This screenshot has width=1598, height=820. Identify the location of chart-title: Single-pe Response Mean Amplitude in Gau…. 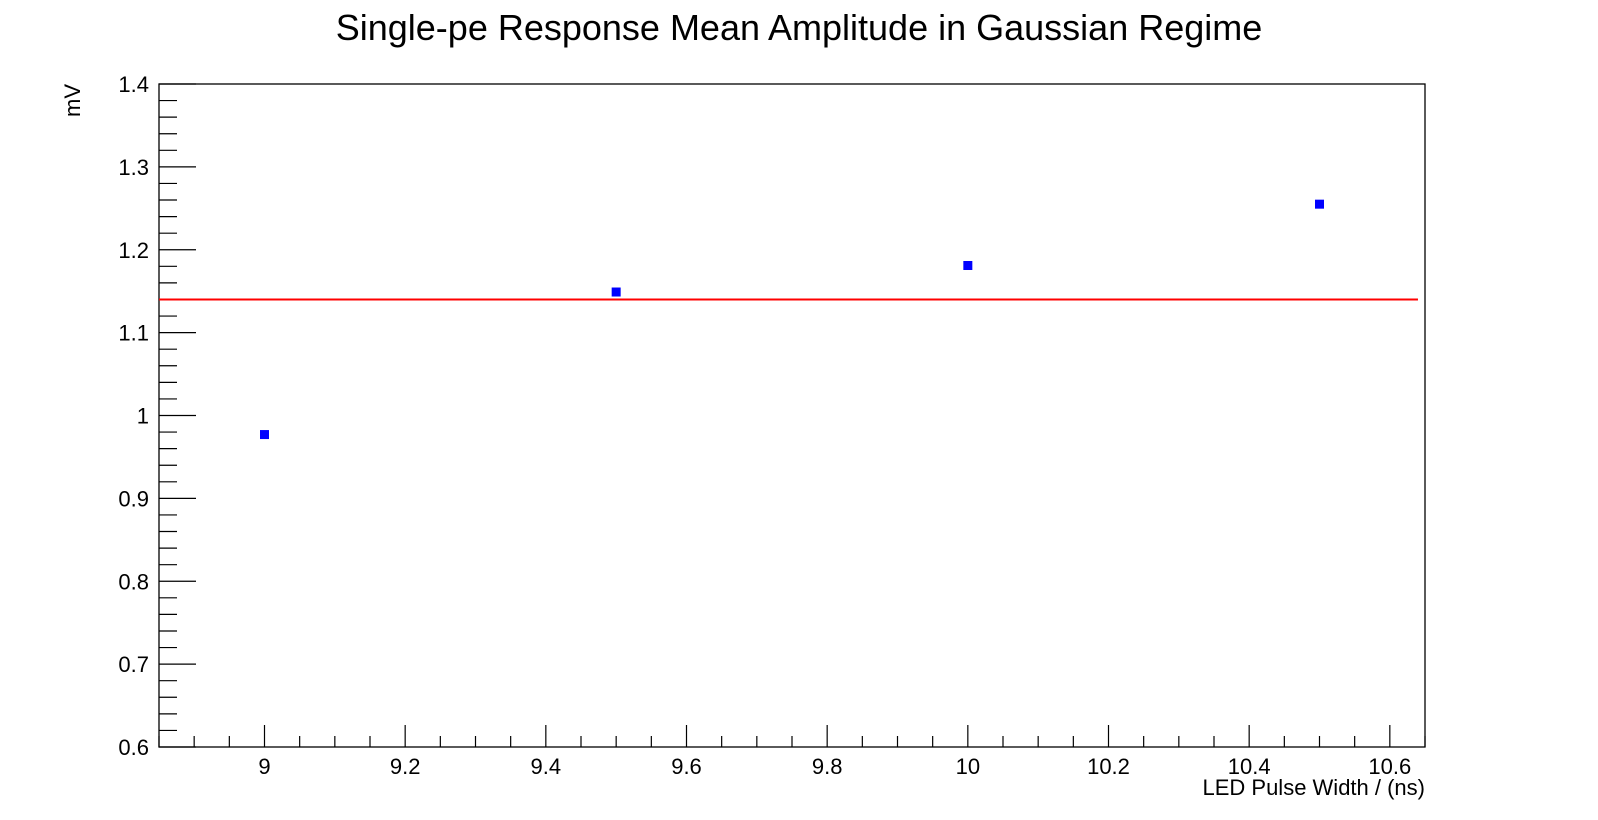
(799, 27).